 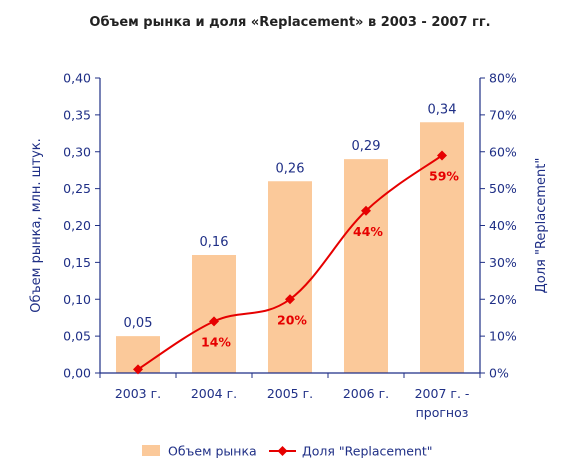 What do you see at coordinates (151, 450) in the screenshot?
I see `legend-bar-swatch` at bounding box center [151, 450].